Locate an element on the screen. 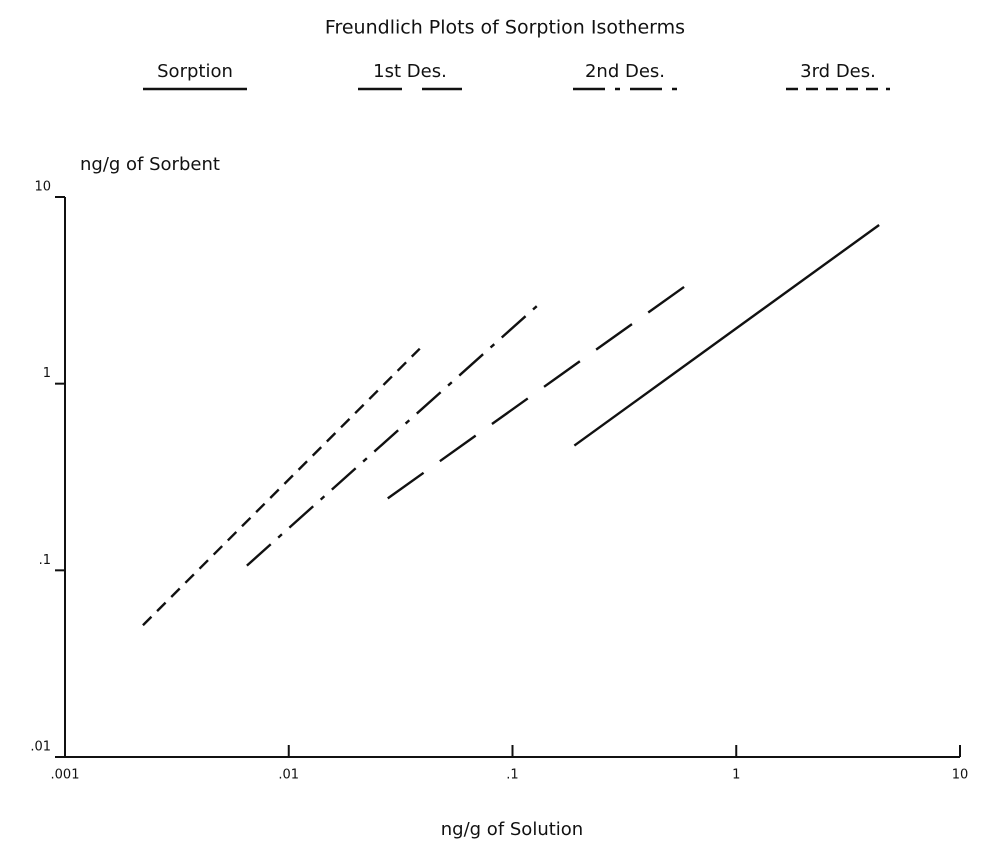  legend-label: Sorption is located at coordinates (195, 71).